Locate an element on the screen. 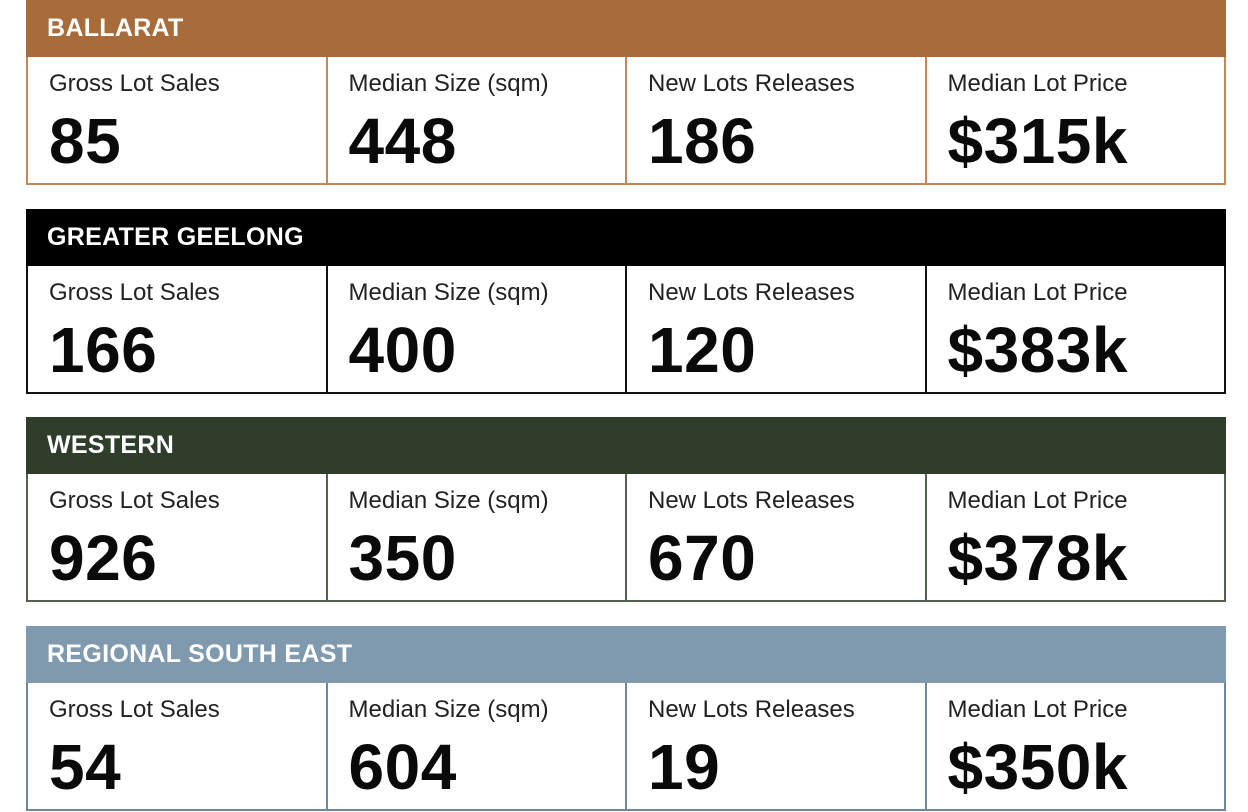  stat-value: 448 is located at coordinates (402, 141).